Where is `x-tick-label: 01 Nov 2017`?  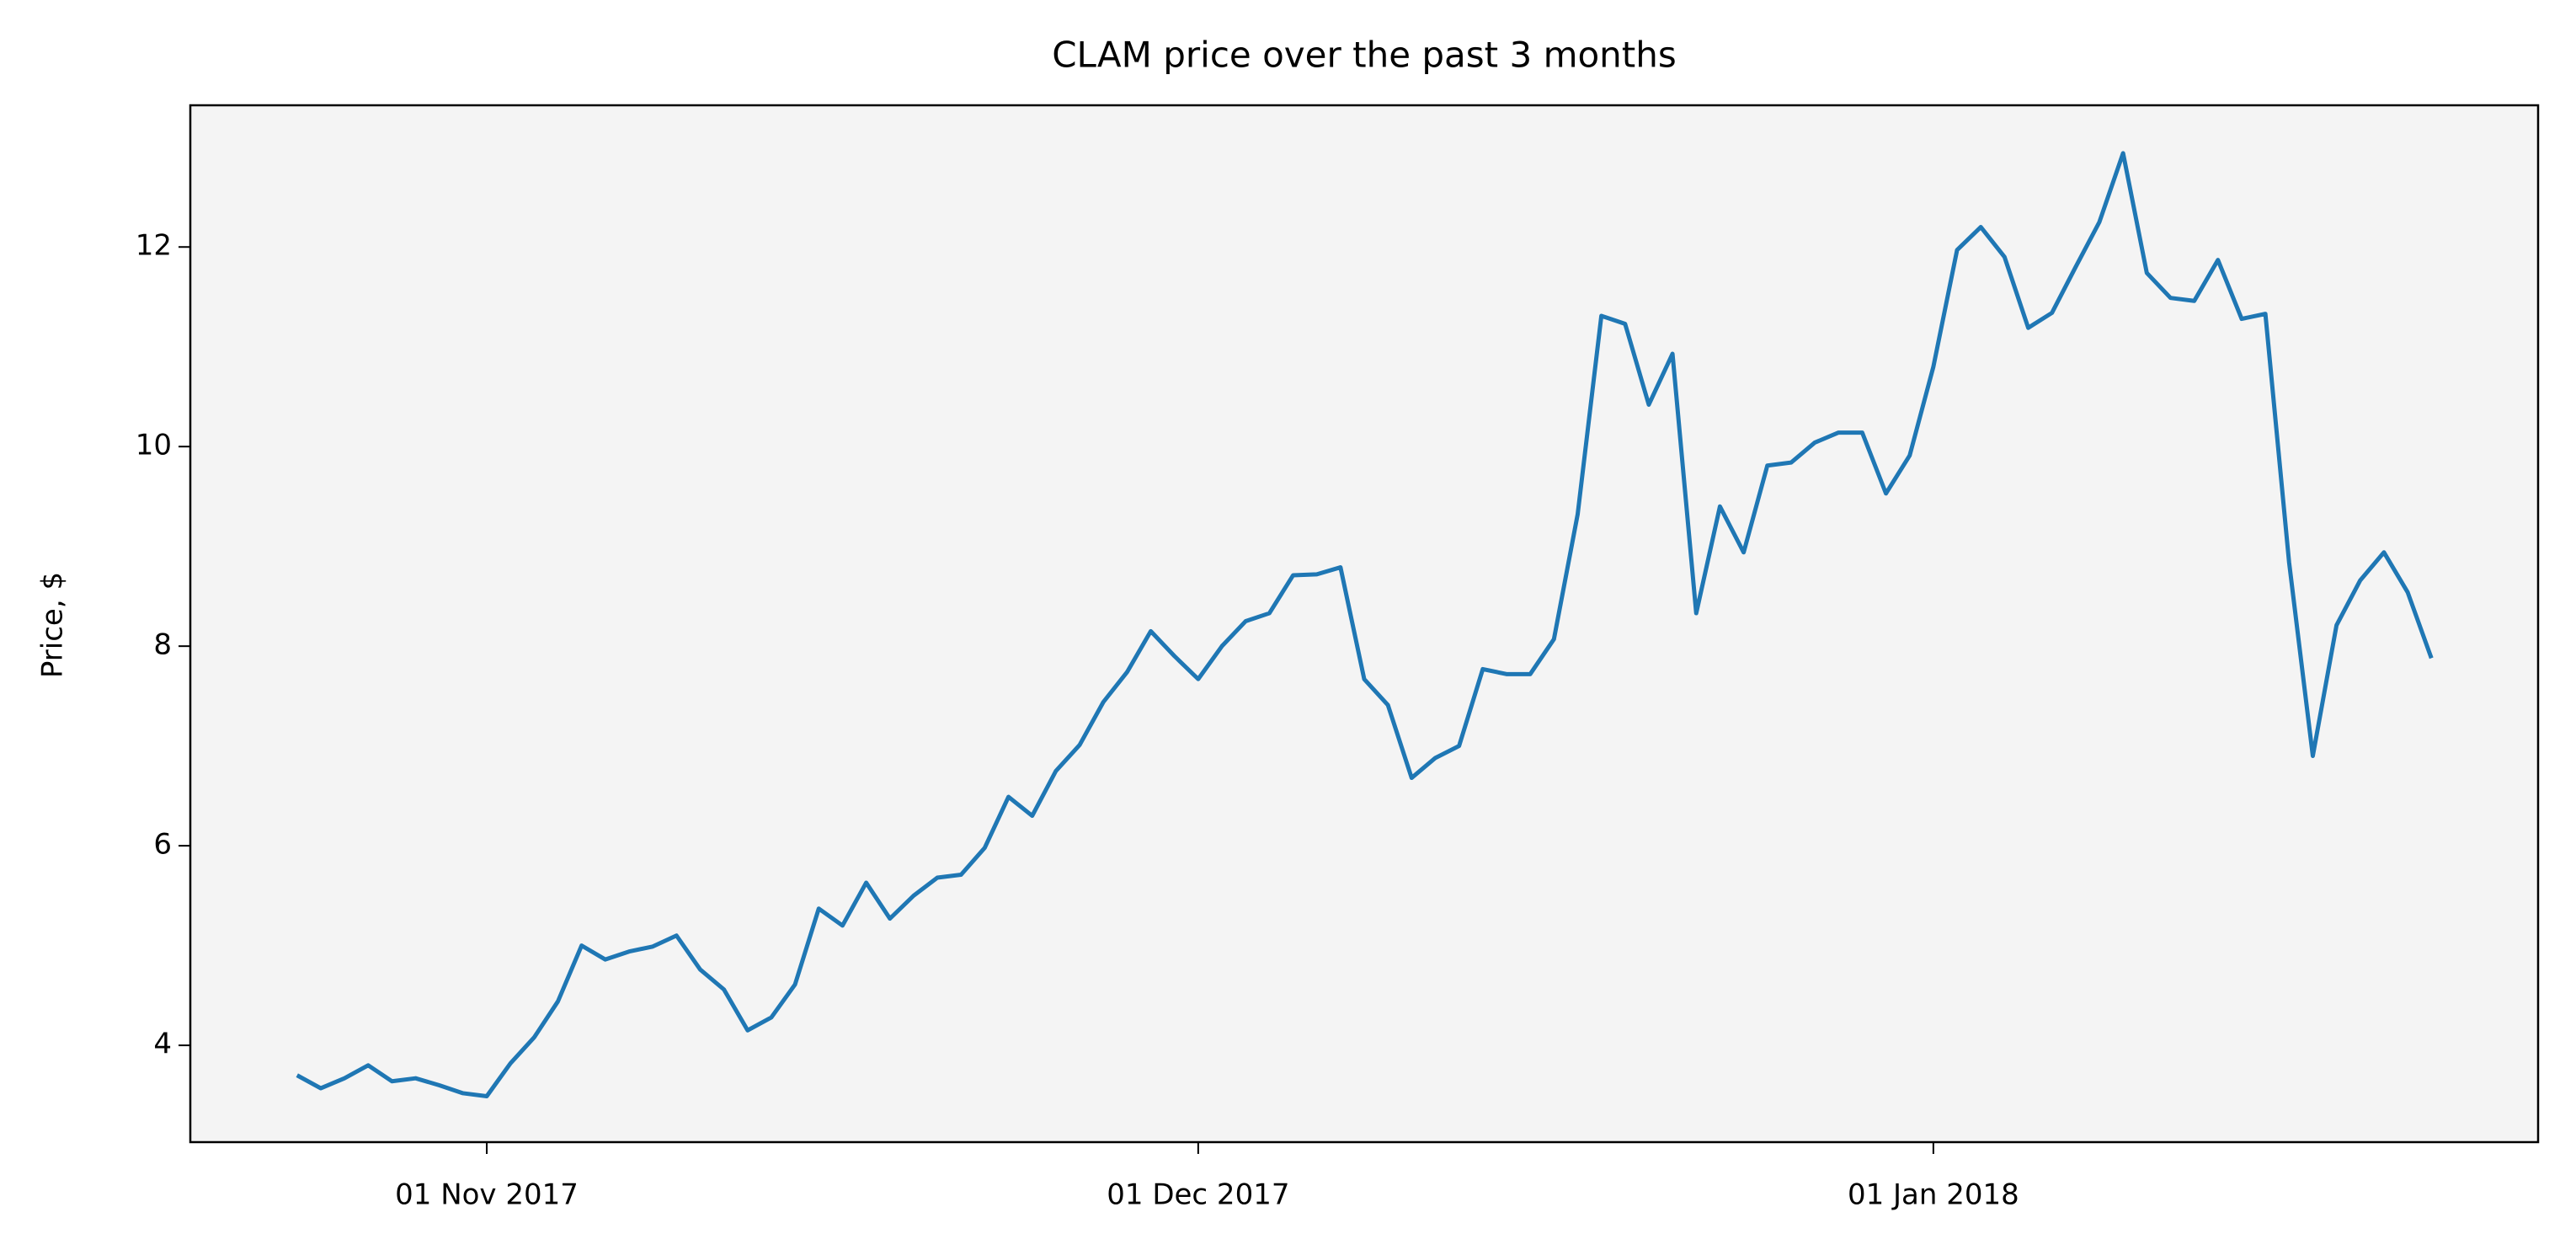 x-tick-label: 01 Nov 2017 is located at coordinates (487, 1195).